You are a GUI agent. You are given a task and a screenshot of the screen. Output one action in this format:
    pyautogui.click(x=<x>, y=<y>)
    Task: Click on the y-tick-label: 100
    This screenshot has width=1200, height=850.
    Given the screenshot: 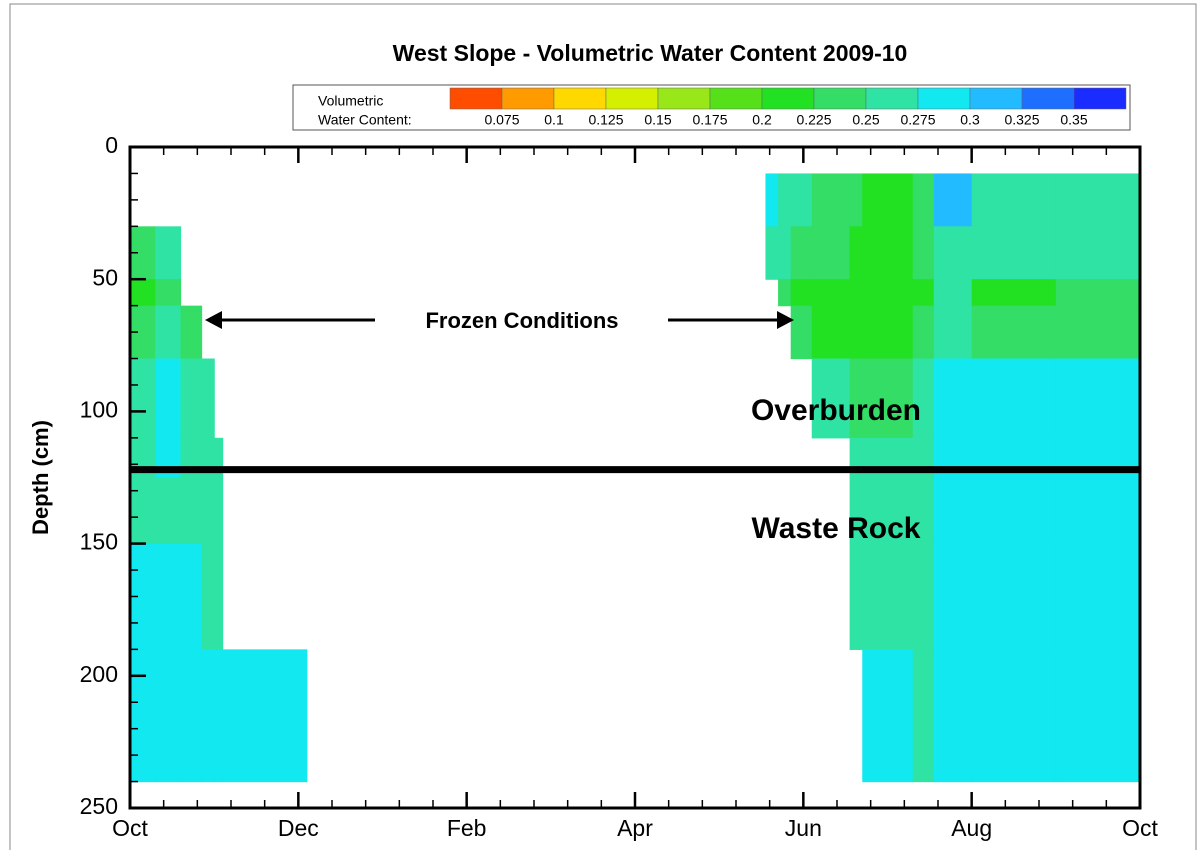 What is the action you would take?
    pyautogui.click(x=99, y=409)
    